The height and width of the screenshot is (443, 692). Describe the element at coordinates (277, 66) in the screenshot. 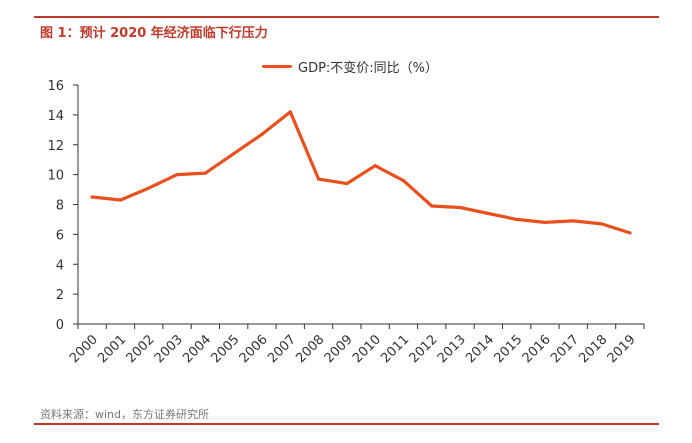

I see `legend-swatch` at that location.